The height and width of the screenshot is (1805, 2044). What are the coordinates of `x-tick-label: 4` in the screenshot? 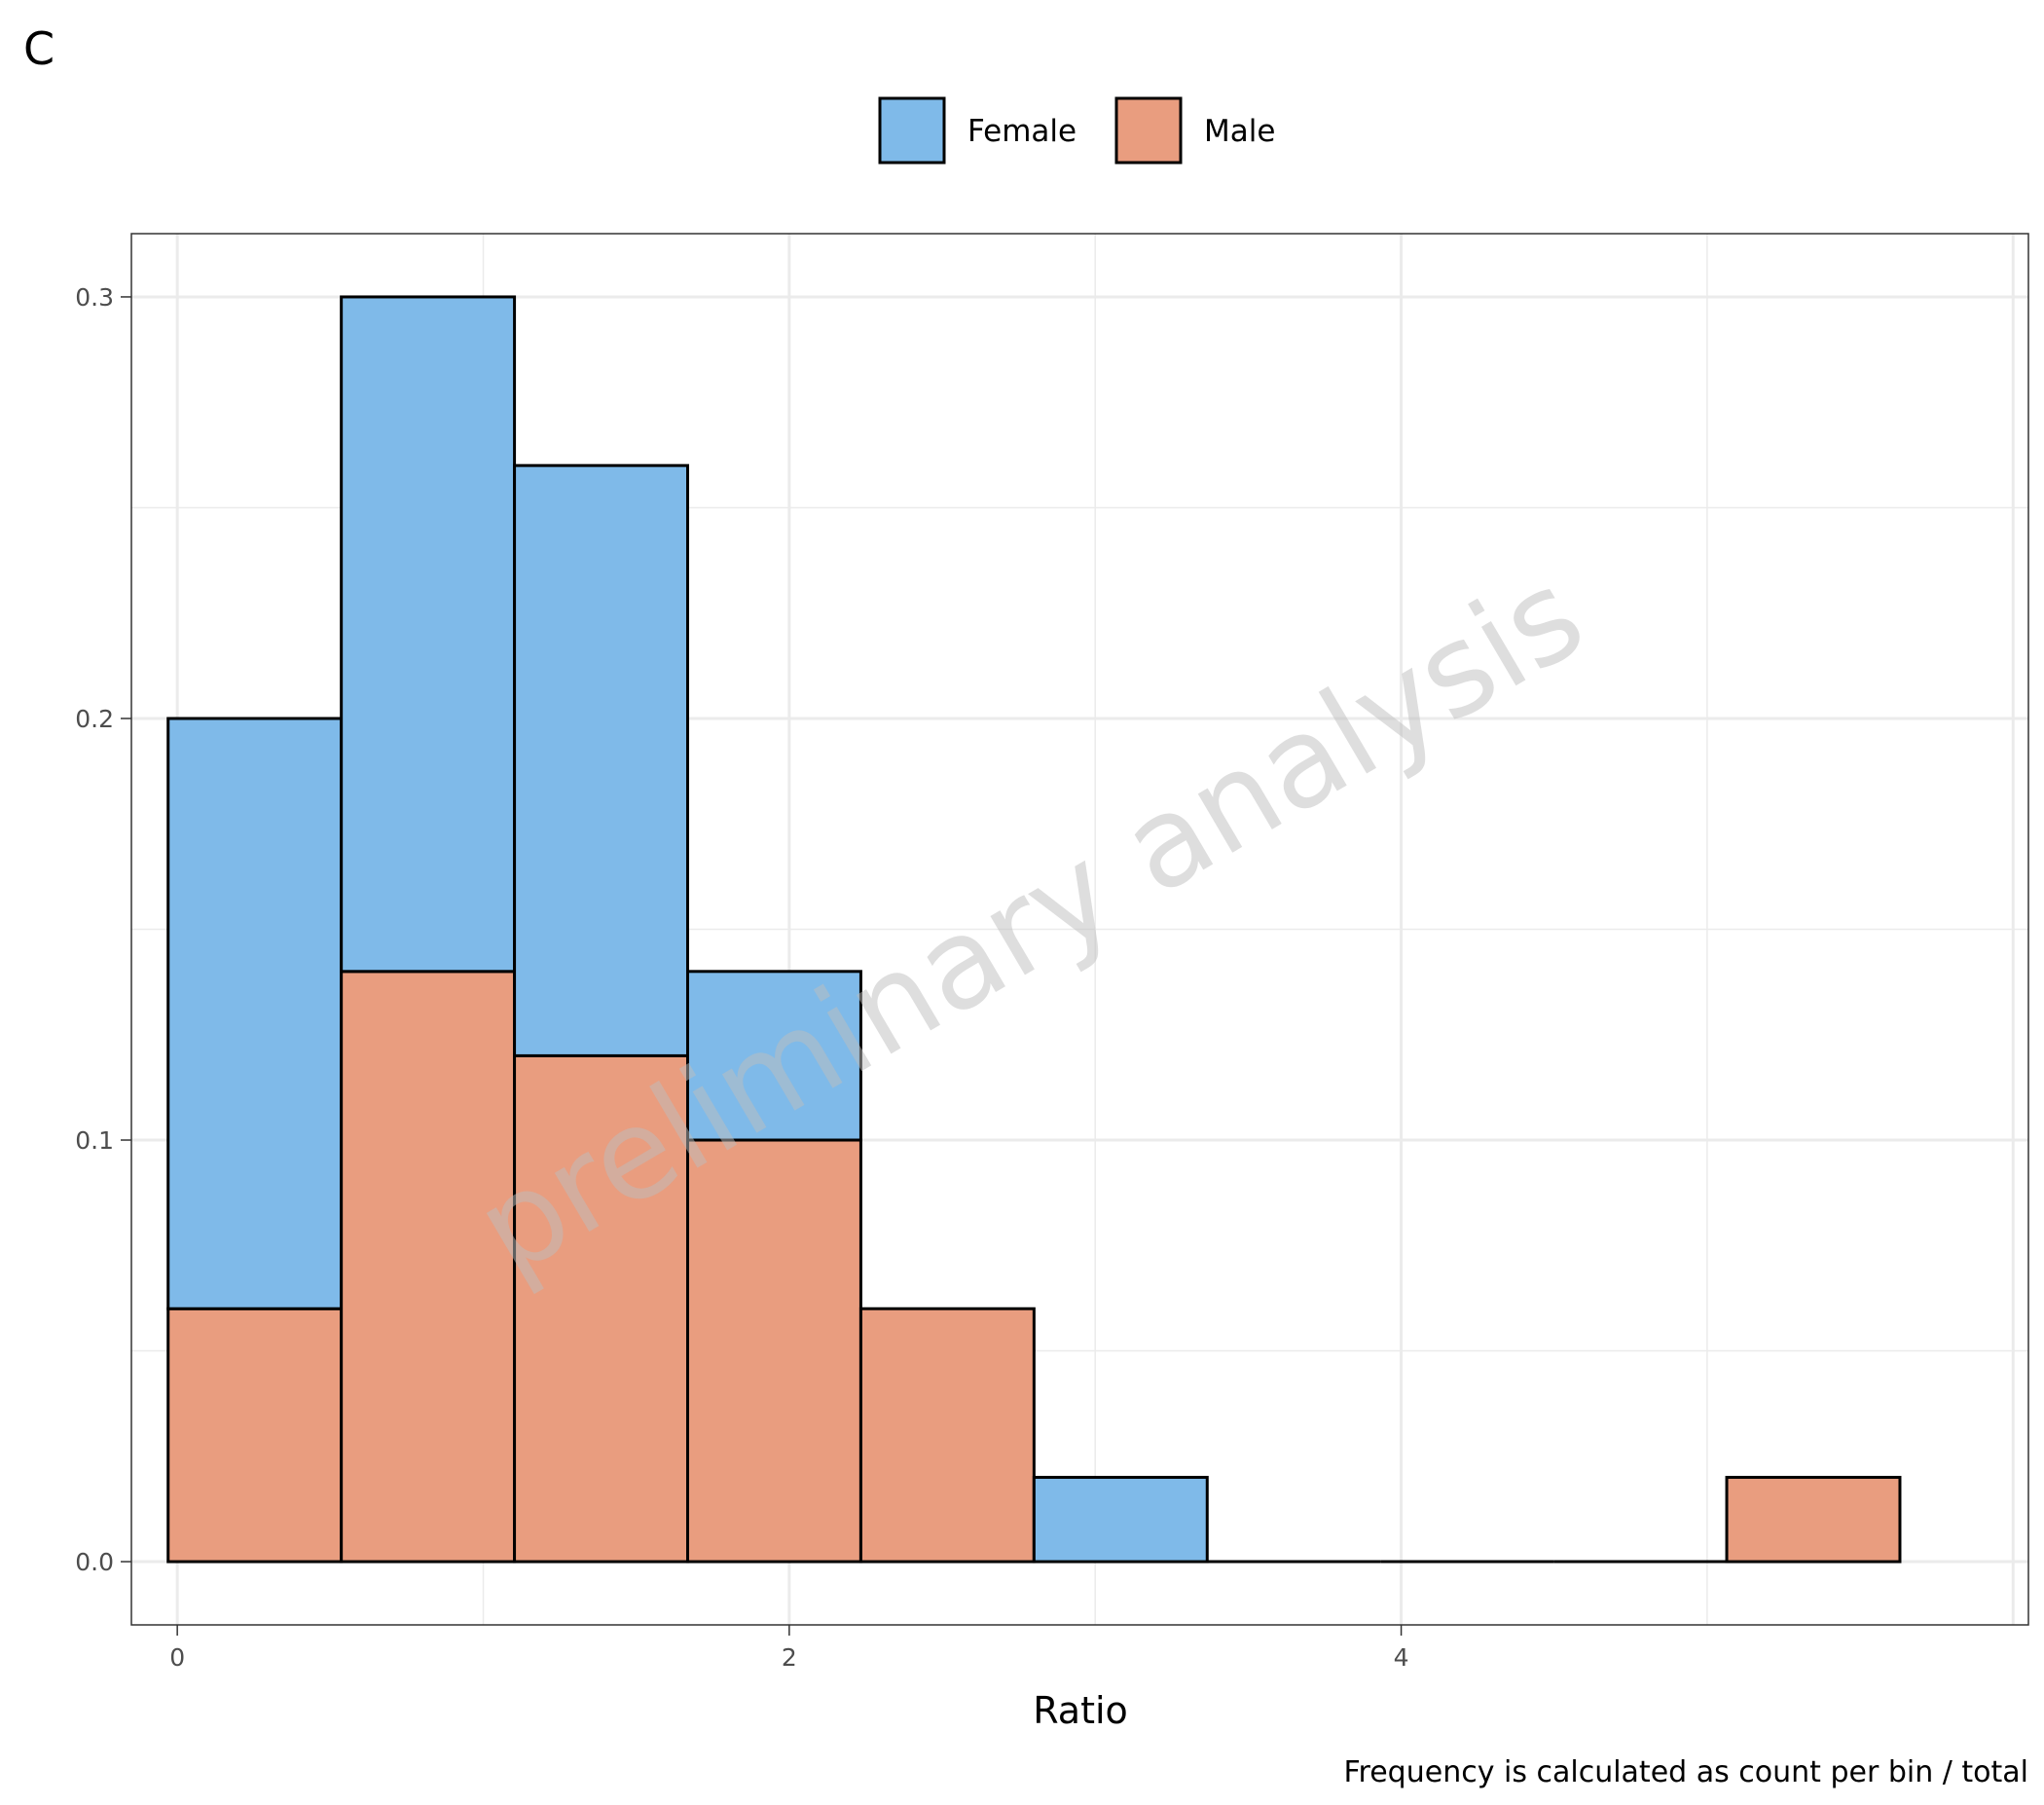 It's located at (1402, 1657).